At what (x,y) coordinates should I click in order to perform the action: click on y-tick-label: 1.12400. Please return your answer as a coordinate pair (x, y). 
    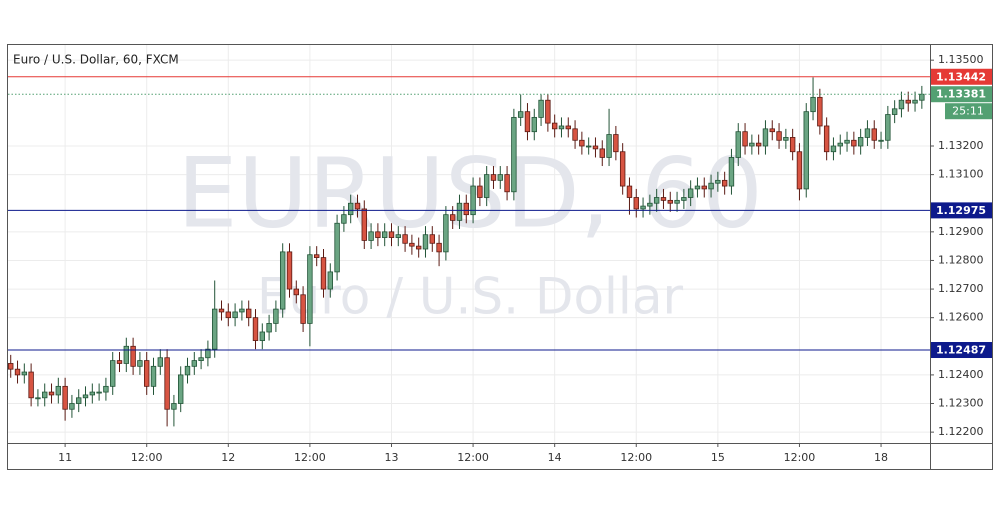
    Looking at the image, I should click on (961, 374).